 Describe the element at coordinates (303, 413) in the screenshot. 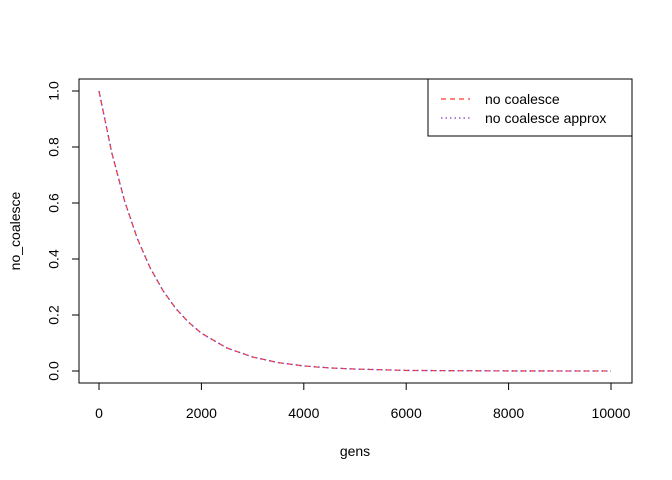

I see `x-tick-label: 4000` at that location.